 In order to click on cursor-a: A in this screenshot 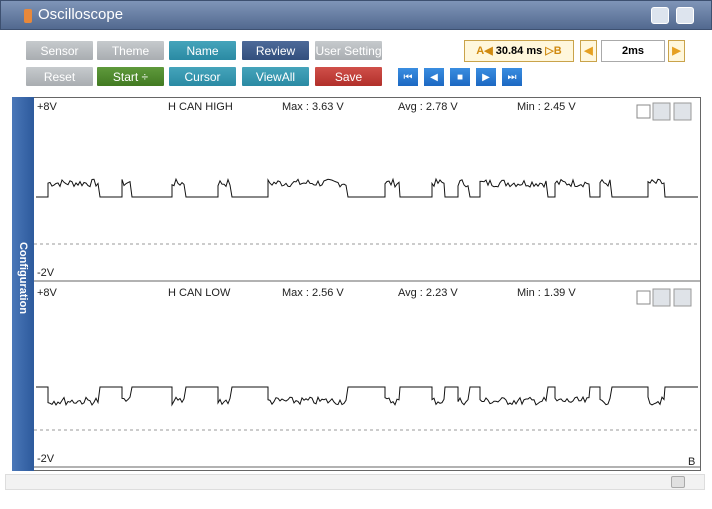, I will do `click(480, 51)`.